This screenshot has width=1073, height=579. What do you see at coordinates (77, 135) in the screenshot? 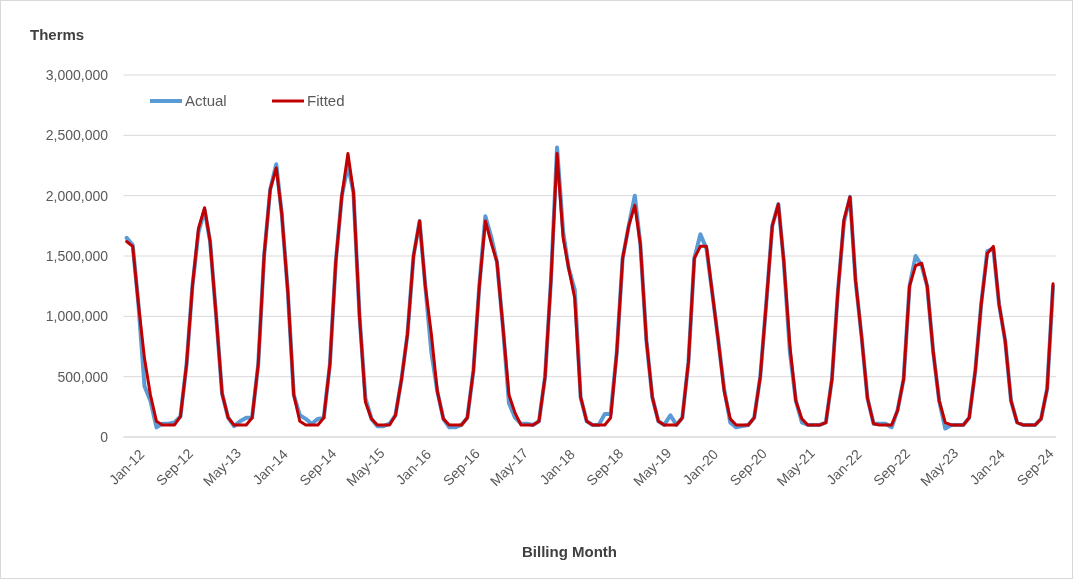
I see `y-tick-label: 2,500,000` at bounding box center [77, 135].